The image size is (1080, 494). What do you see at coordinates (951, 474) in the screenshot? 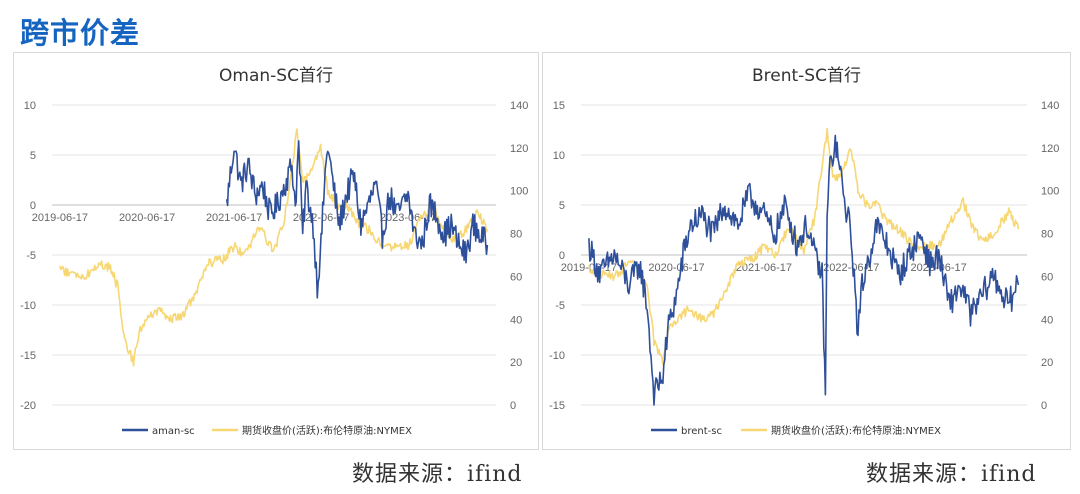
I see `data-source-right: 数据来源：ifind` at bounding box center [951, 474].